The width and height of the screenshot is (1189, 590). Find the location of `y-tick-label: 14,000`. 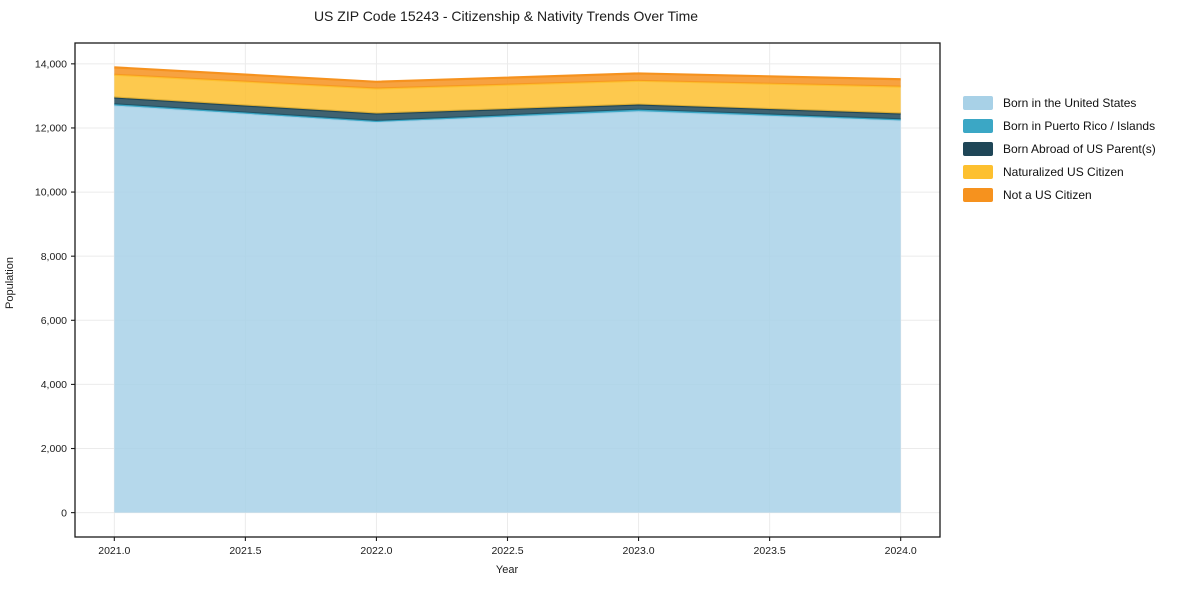

y-tick-label: 14,000 is located at coordinates (51, 65).